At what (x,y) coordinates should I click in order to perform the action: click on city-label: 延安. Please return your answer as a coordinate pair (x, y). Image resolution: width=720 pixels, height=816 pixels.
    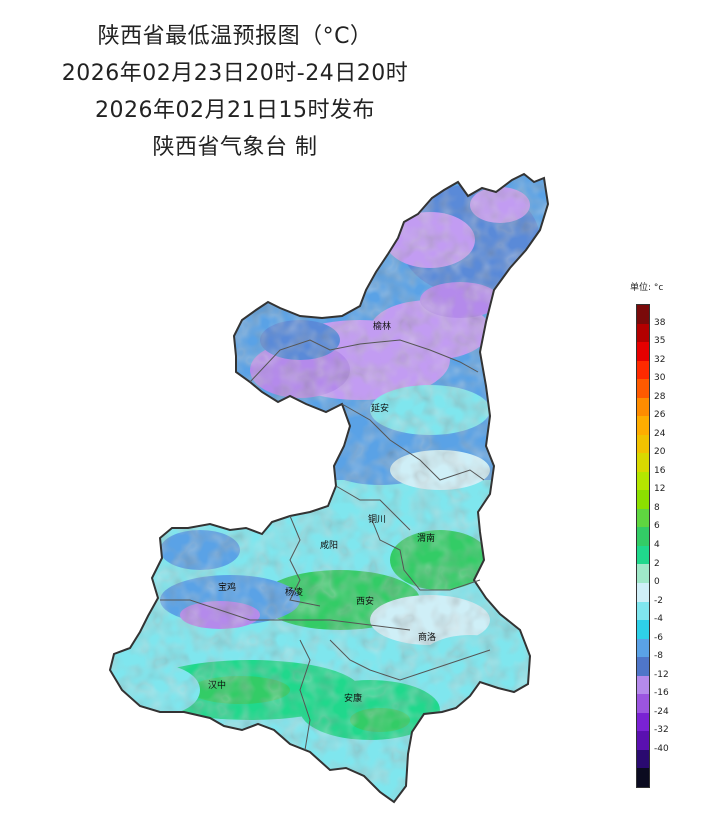
    Looking at the image, I should click on (380, 408).